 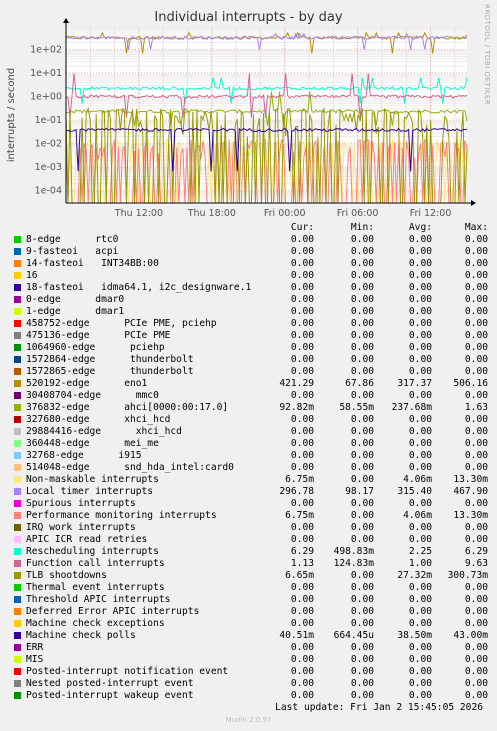 What do you see at coordinates (84, 455) in the screenshot?
I see `legend-series-name: 32768-edge i915` at bounding box center [84, 455].